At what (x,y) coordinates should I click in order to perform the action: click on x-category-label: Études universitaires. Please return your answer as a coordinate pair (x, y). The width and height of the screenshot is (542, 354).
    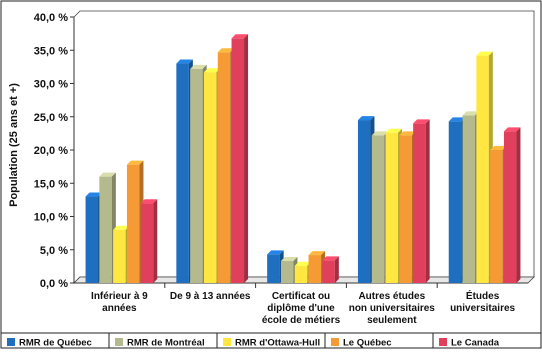
    Looking at the image, I should click on (482, 301).